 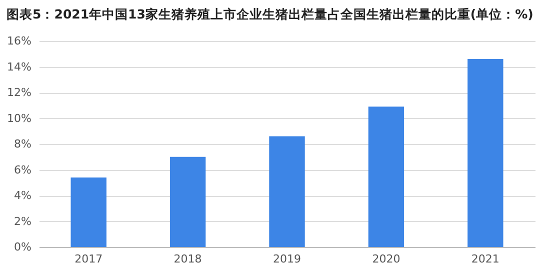 I want to click on y-tick-label: 10%, so click(x=19, y=118).